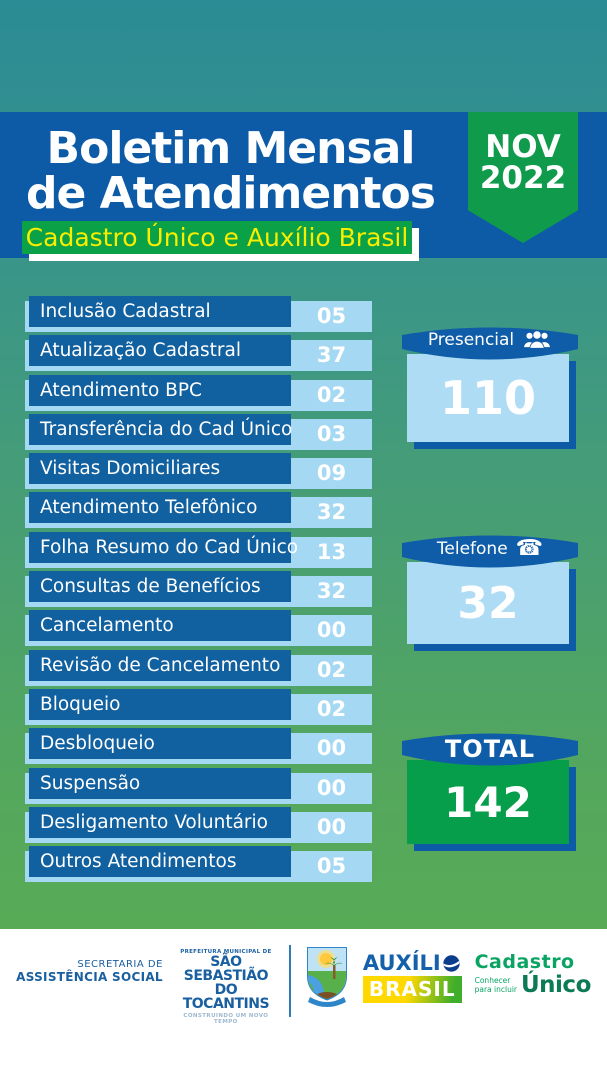 This screenshot has height=1080, width=607. I want to click on row-value: 03, so click(331, 433).